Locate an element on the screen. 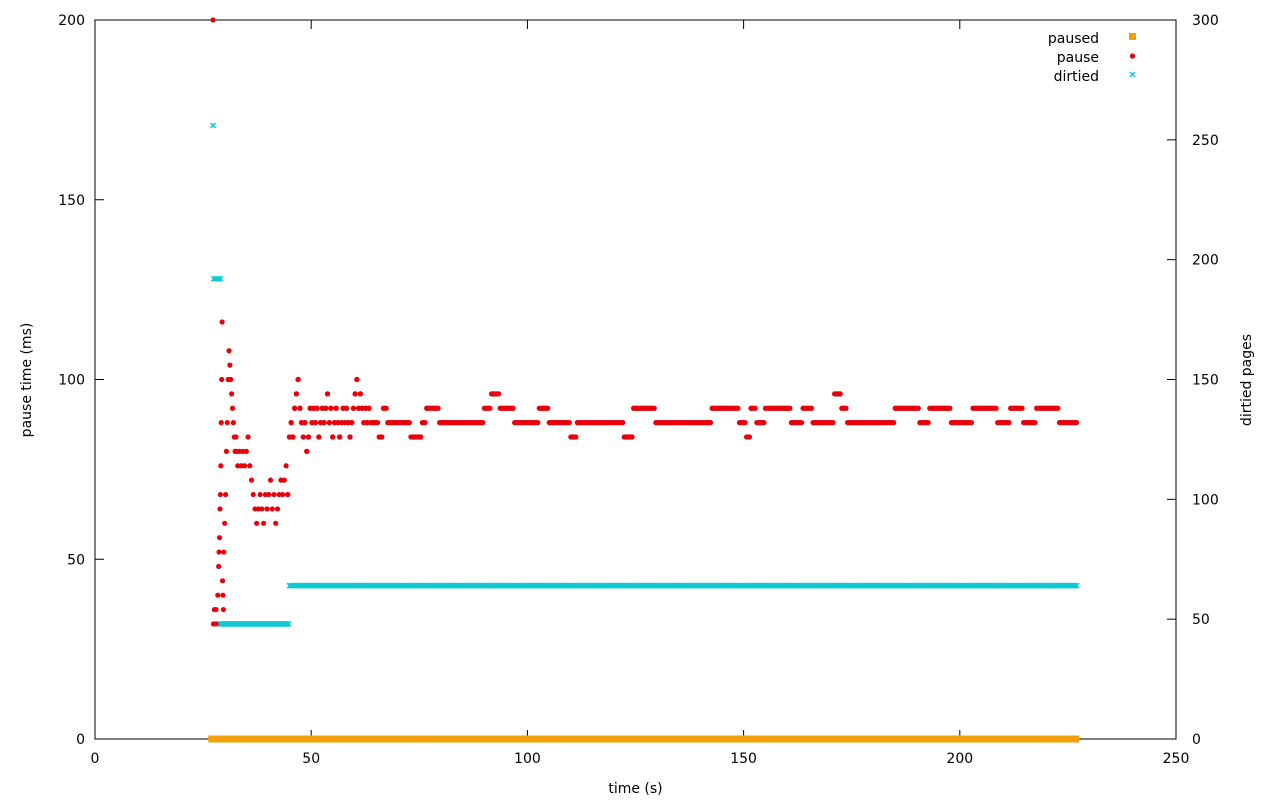 The image size is (1280, 800). legend: paused pause dirtied is located at coordinates (1092, 58).